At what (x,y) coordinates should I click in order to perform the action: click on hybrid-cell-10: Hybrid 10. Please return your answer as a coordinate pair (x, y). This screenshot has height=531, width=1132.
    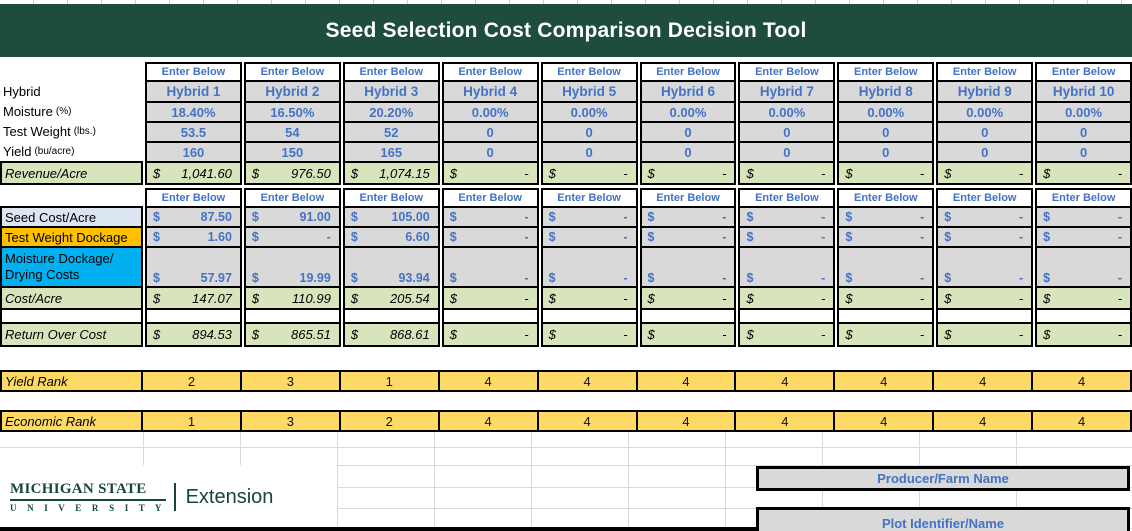
    Looking at the image, I should click on (1083, 91).